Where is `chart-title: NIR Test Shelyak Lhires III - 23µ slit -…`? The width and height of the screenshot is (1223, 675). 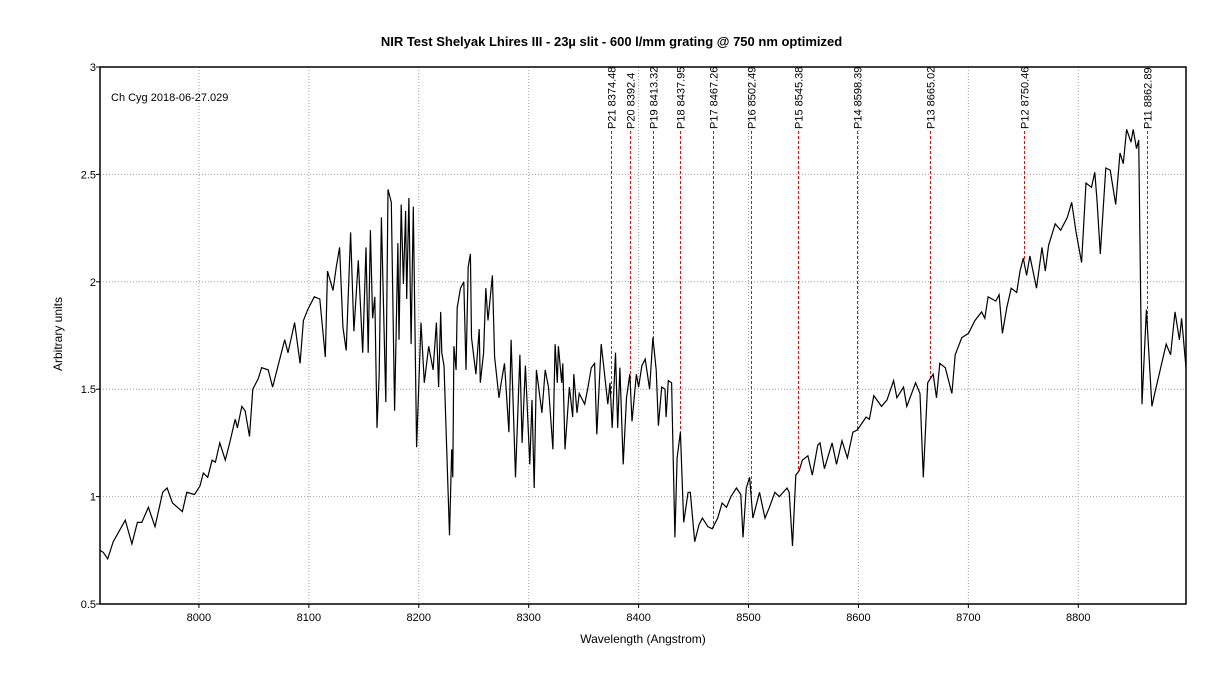
chart-title: NIR Test Shelyak Lhires III - 23µ slit -… is located at coordinates (611, 41).